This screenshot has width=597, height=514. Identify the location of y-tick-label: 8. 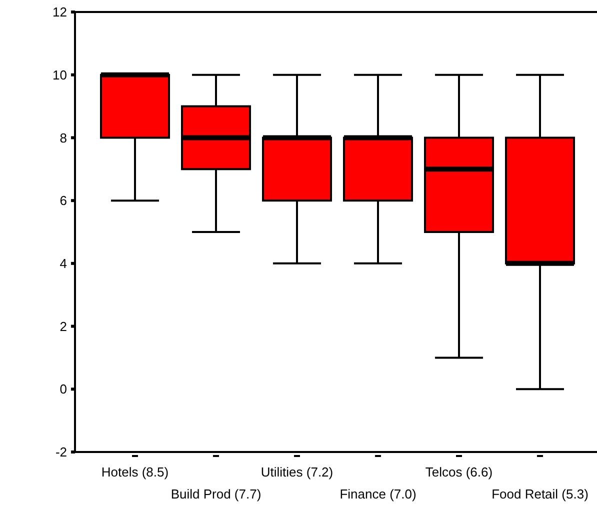
(63, 138).